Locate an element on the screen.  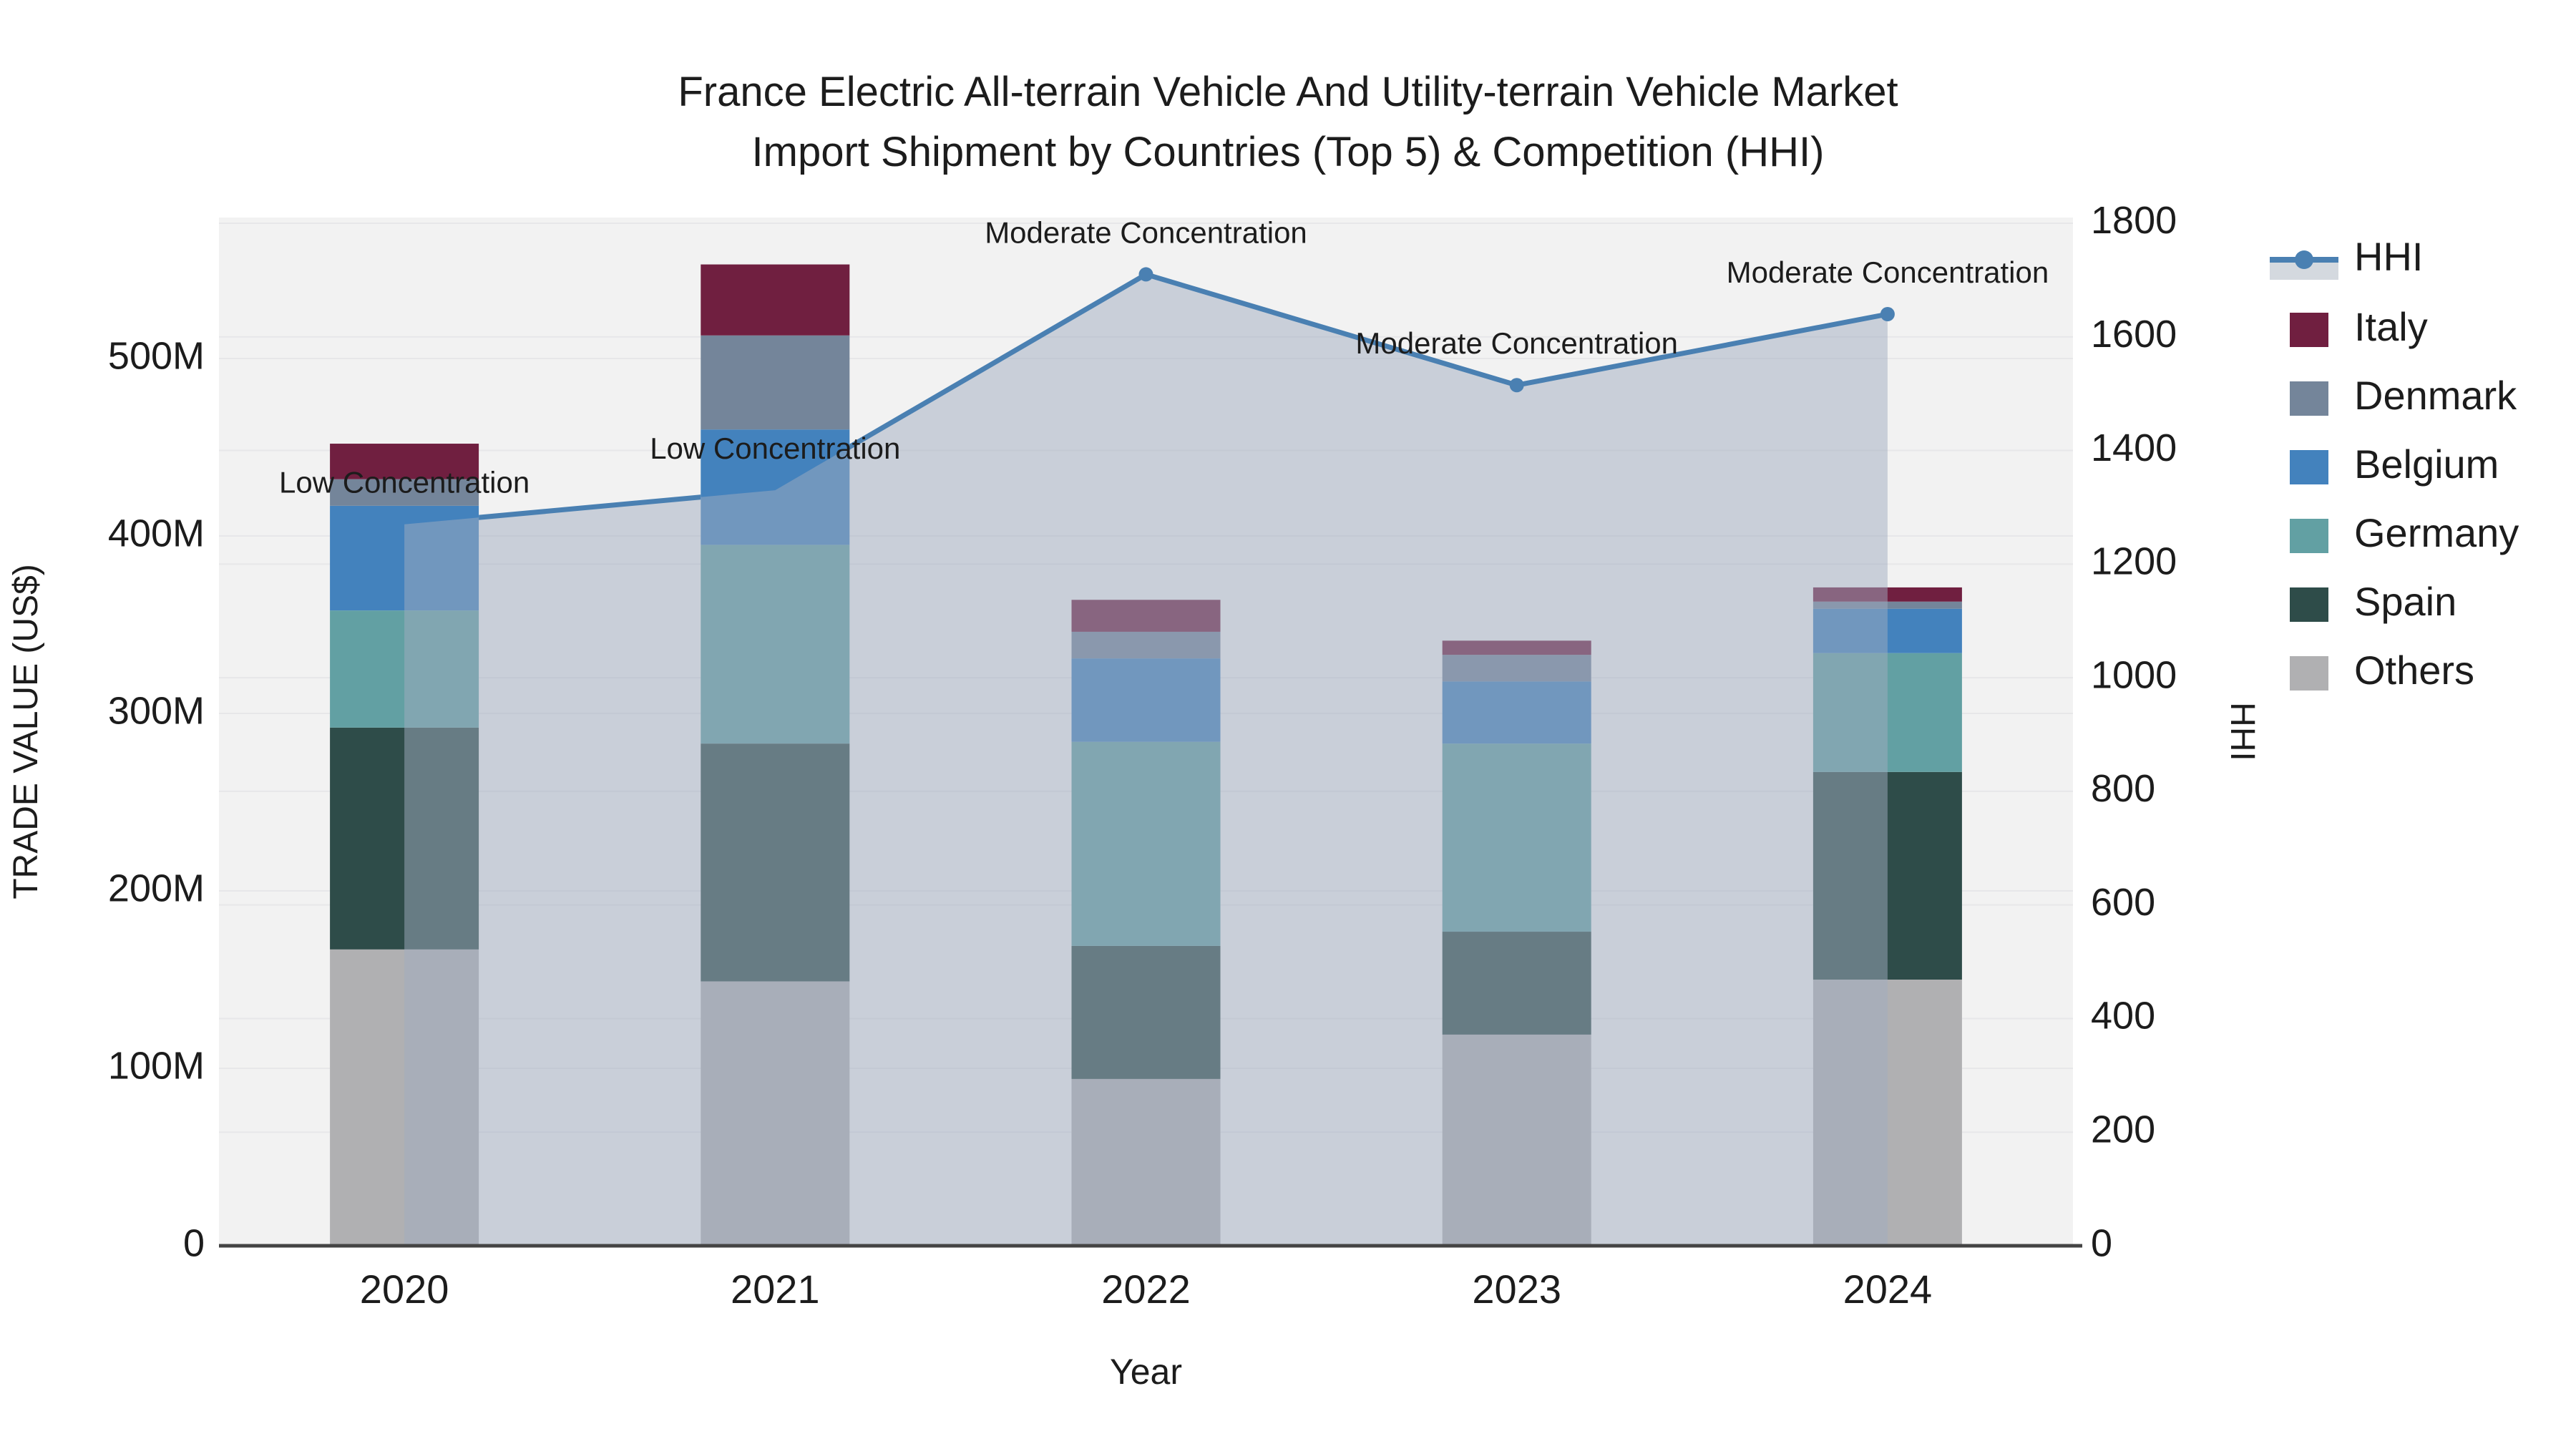
legend-label: Germany is located at coordinates (2436, 532).